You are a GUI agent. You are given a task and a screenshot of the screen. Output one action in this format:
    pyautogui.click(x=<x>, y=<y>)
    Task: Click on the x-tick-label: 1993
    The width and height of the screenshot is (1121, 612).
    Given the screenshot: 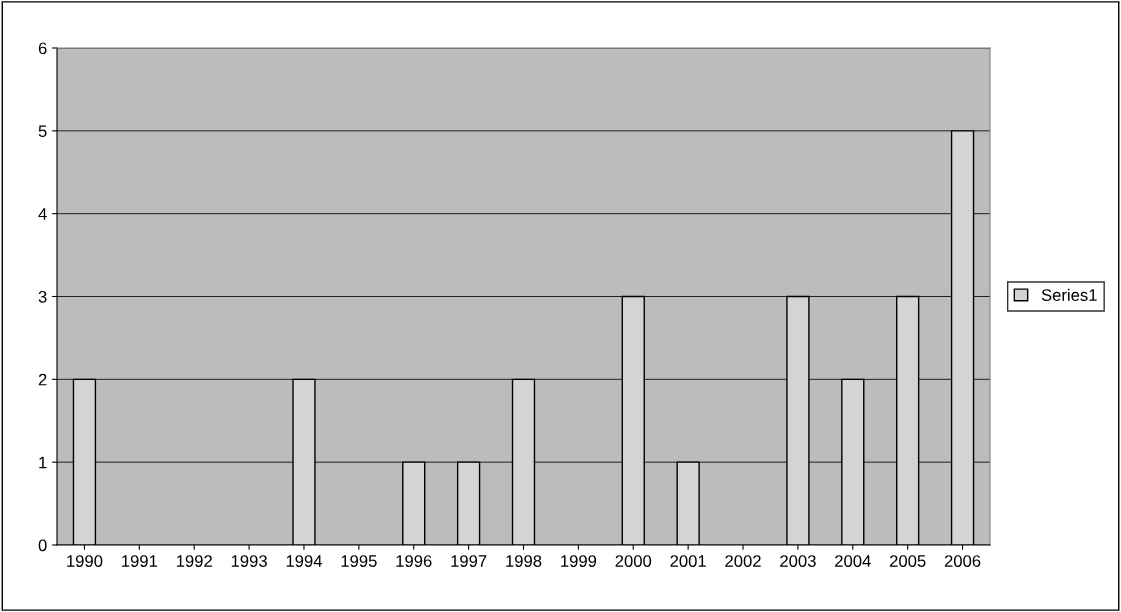 What is the action you would take?
    pyautogui.click(x=249, y=561)
    